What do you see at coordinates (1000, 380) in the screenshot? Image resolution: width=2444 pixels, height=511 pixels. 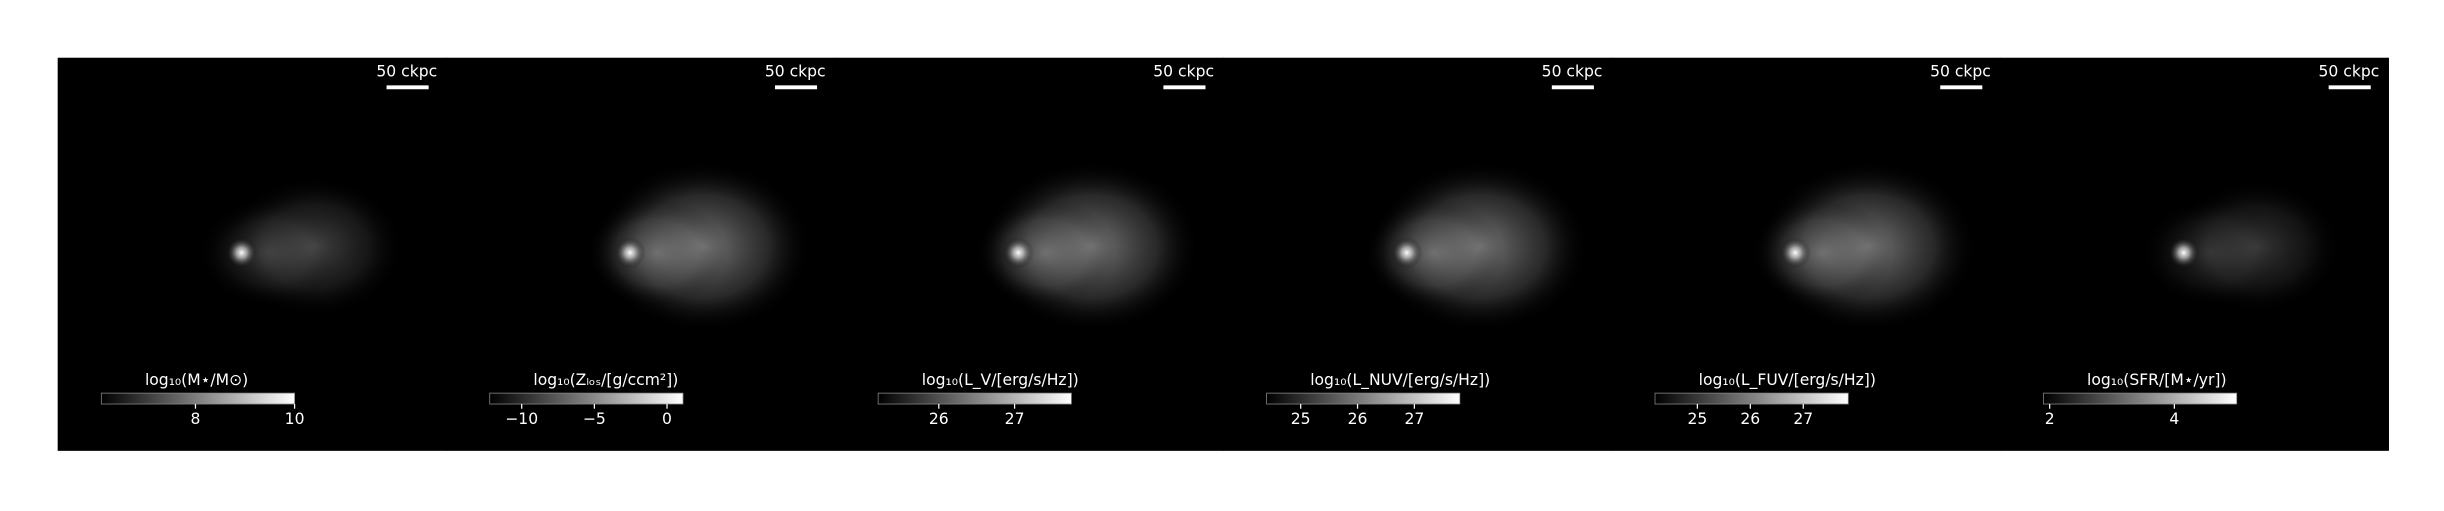 I see `colorbar-label: log₁₀(L_V/[erg/s/Hz])` at bounding box center [1000, 380].